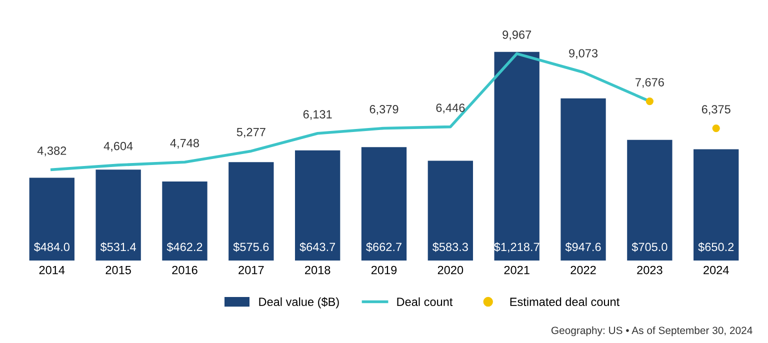  Describe the element at coordinates (184, 143) in the screenshot. I see `data-label: 4,748` at that location.